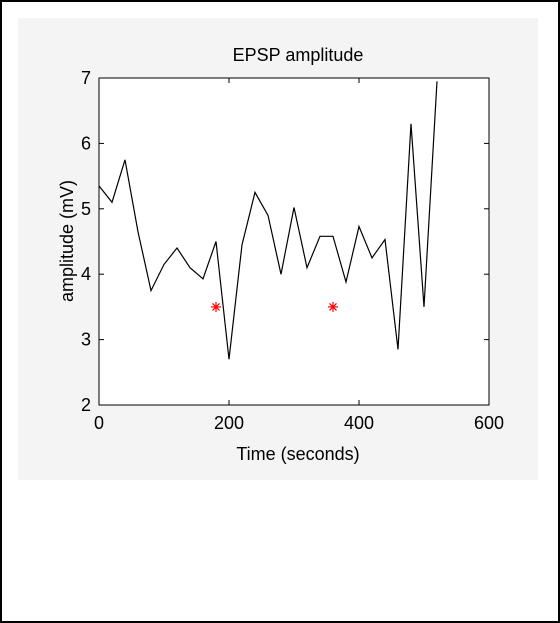 The height and width of the screenshot is (623, 560). Describe the element at coordinates (86, 340) in the screenshot. I see `y-tick-label: 3` at that location.